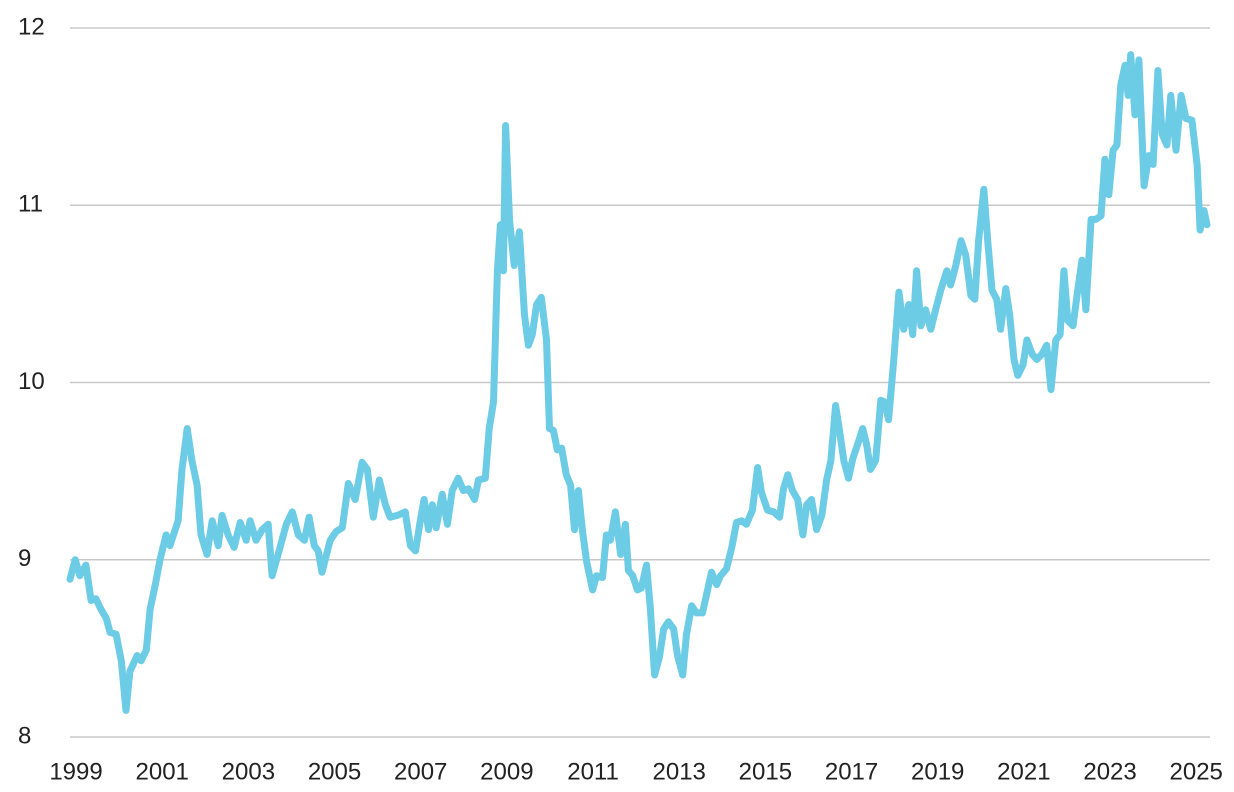 Image resolution: width=1234 pixels, height=792 pixels. Describe the element at coordinates (937, 771) in the screenshot. I see `x-tick-label: 2019` at that location.